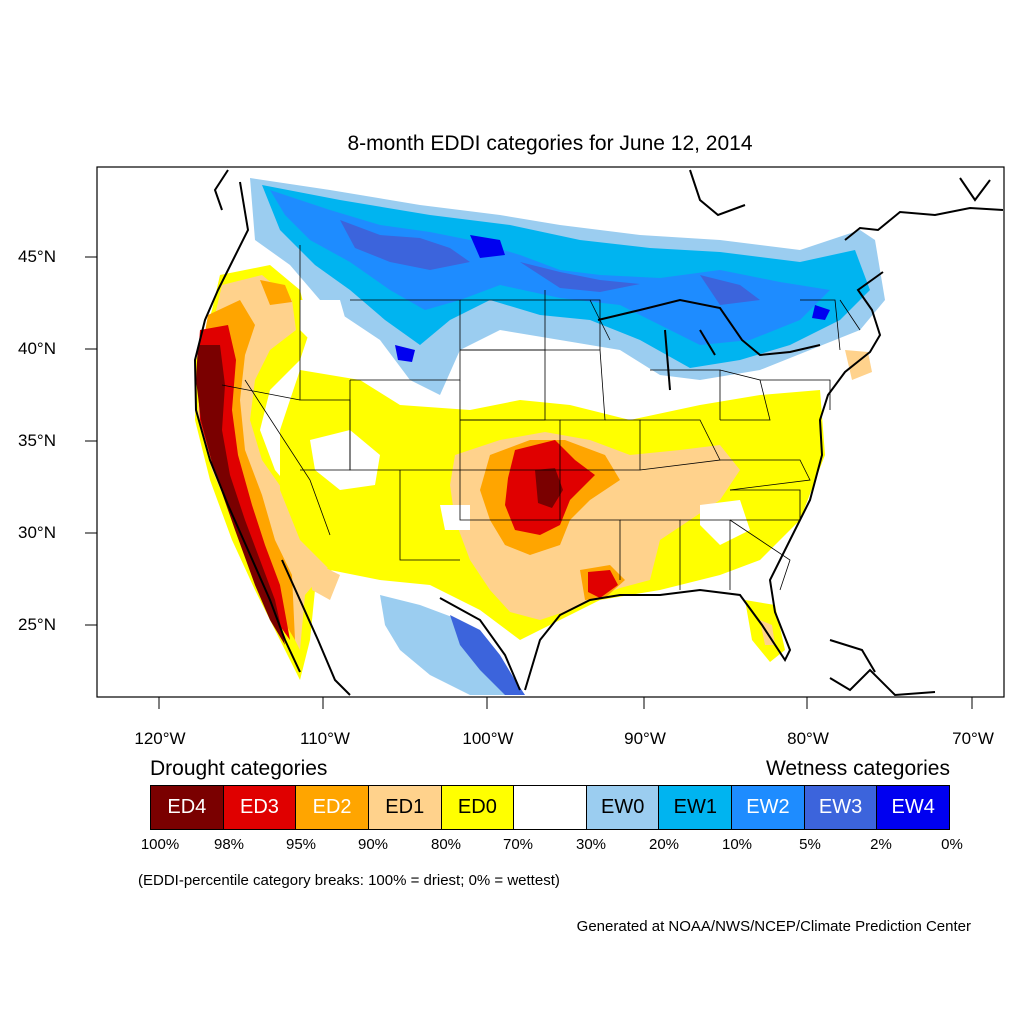 The height and width of the screenshot is (1024, 1024). I want to click on legend-break: 0%, so click(952, 844).